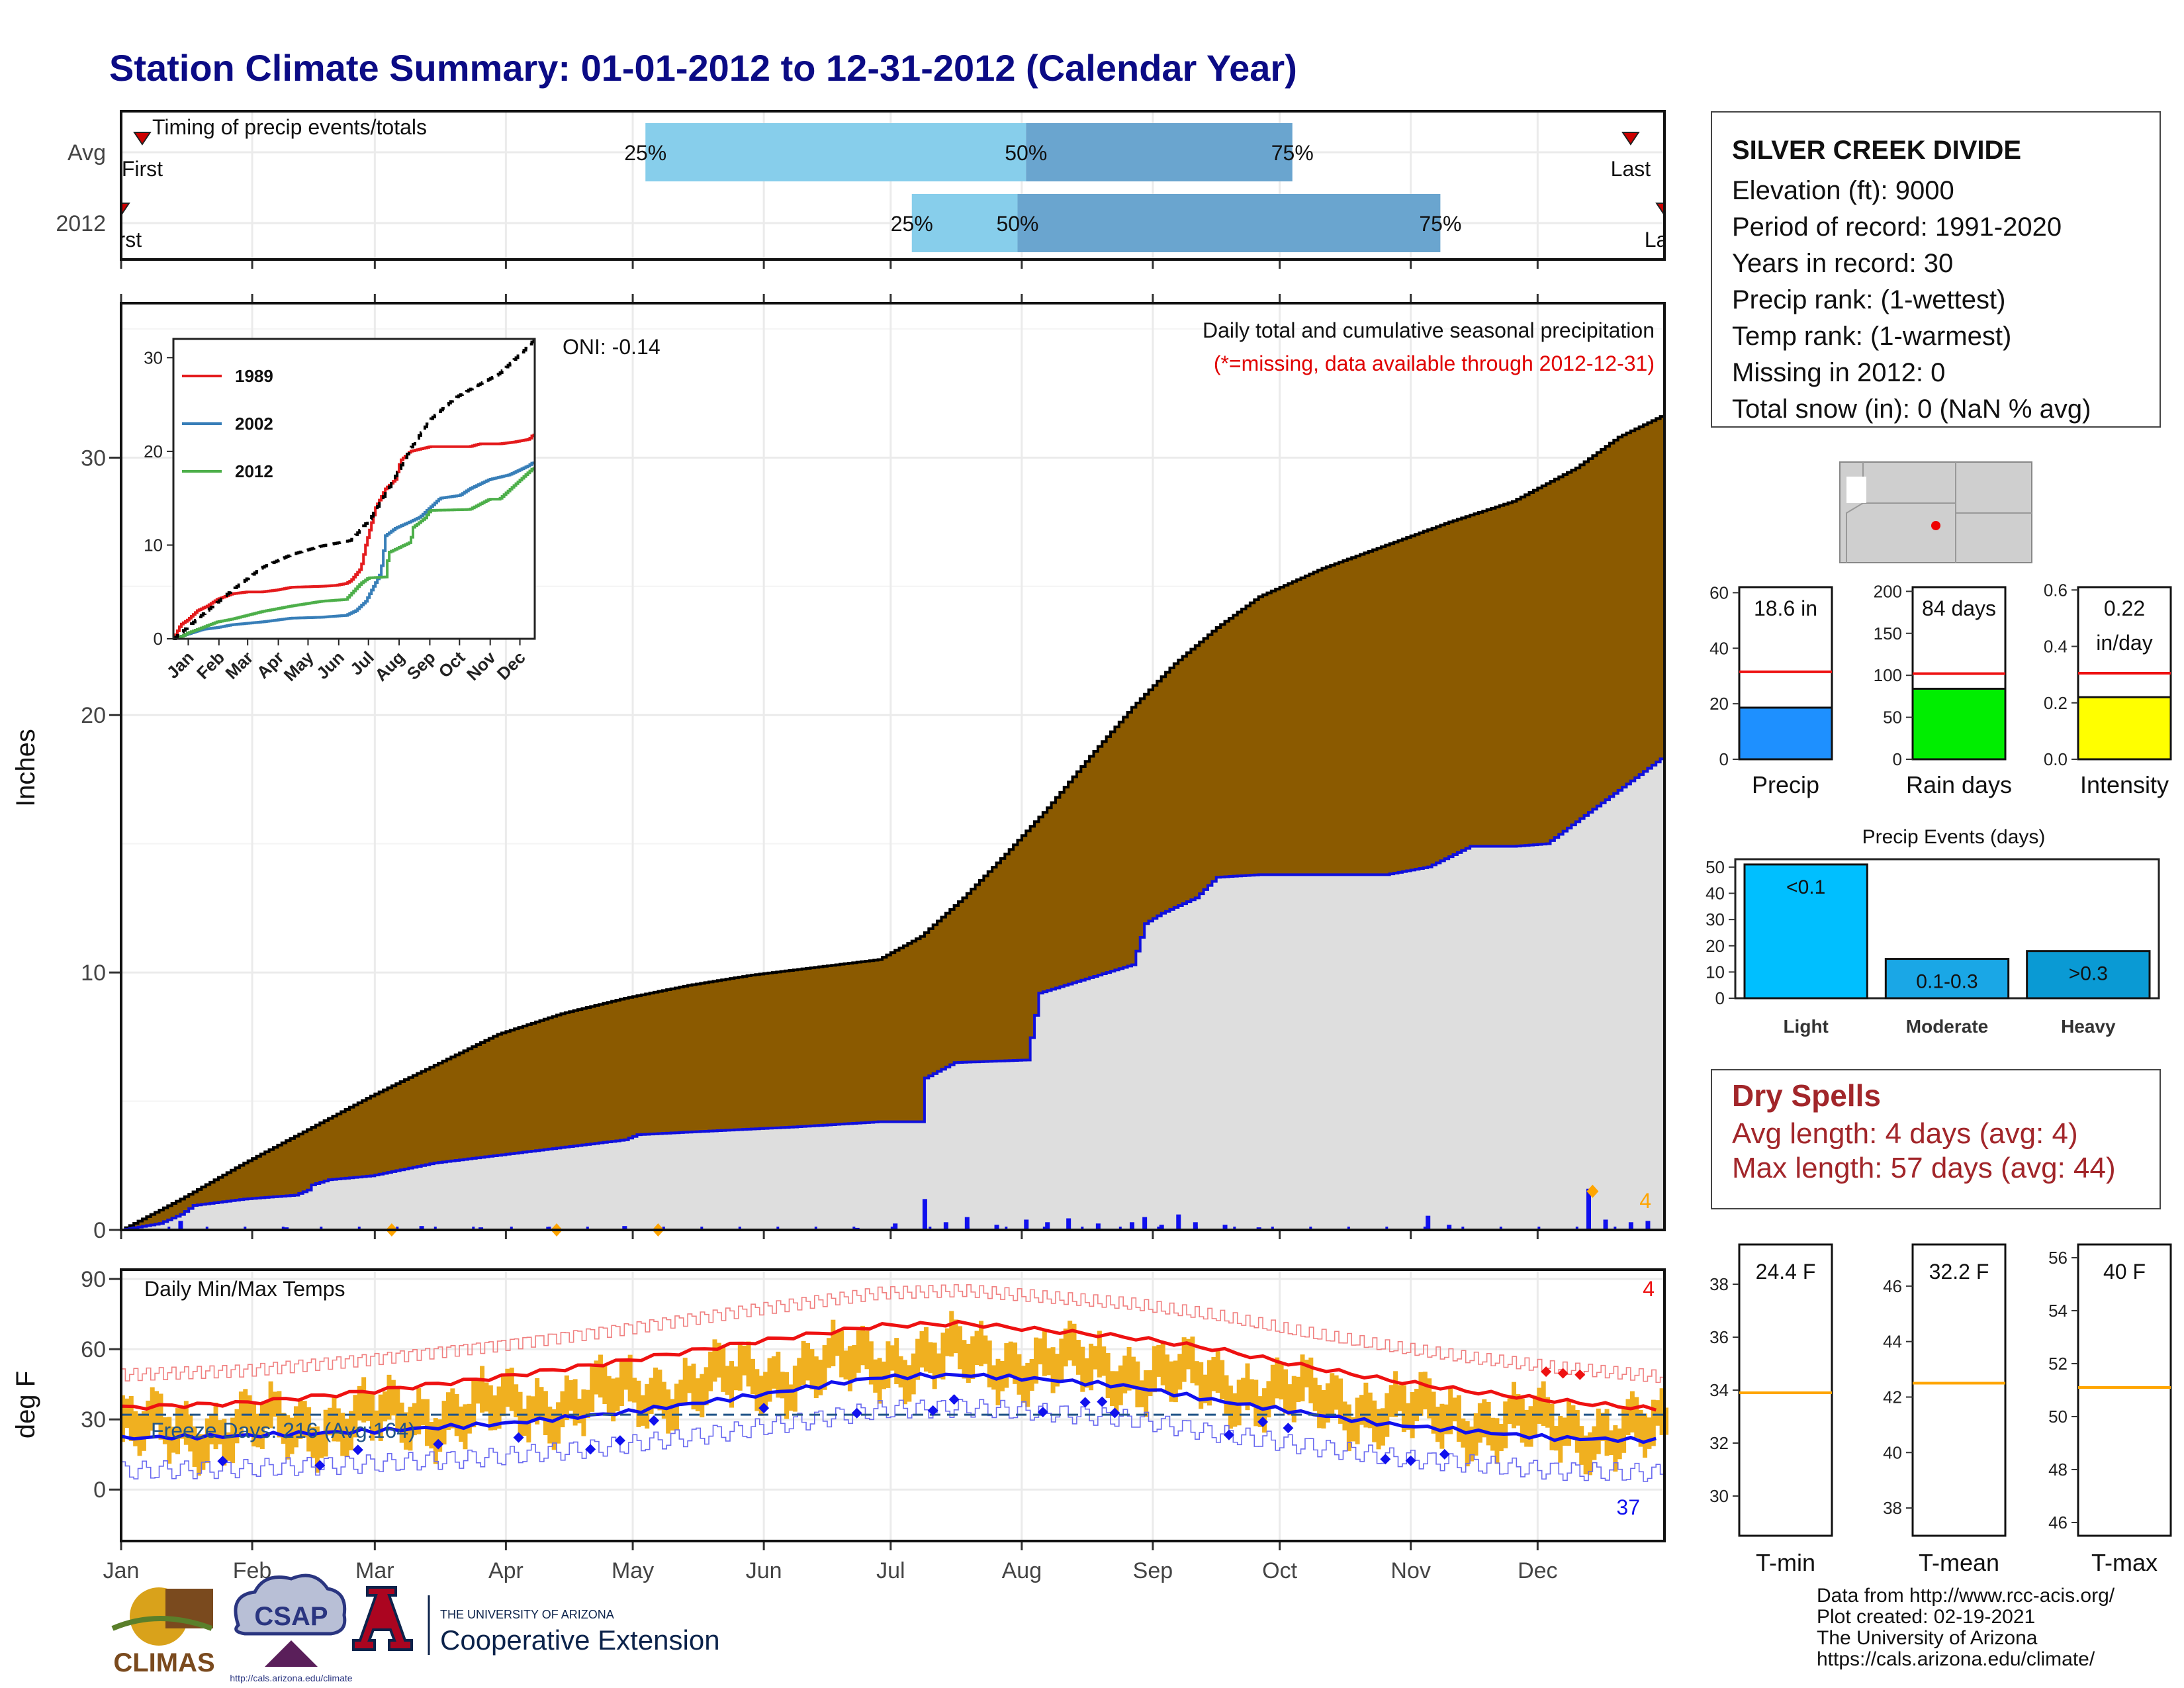 This screenshot has height=1688, width=2184. I want to click on small-bar-value, so click(1786, 733).